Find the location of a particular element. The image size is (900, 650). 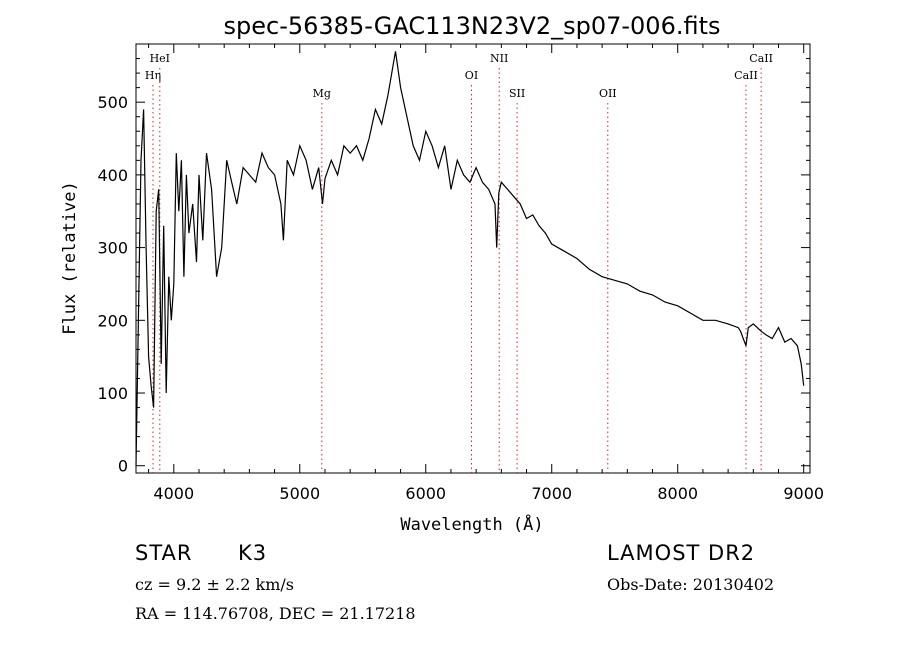

y-tick-label: 400 is located at coordinates (112, 175).